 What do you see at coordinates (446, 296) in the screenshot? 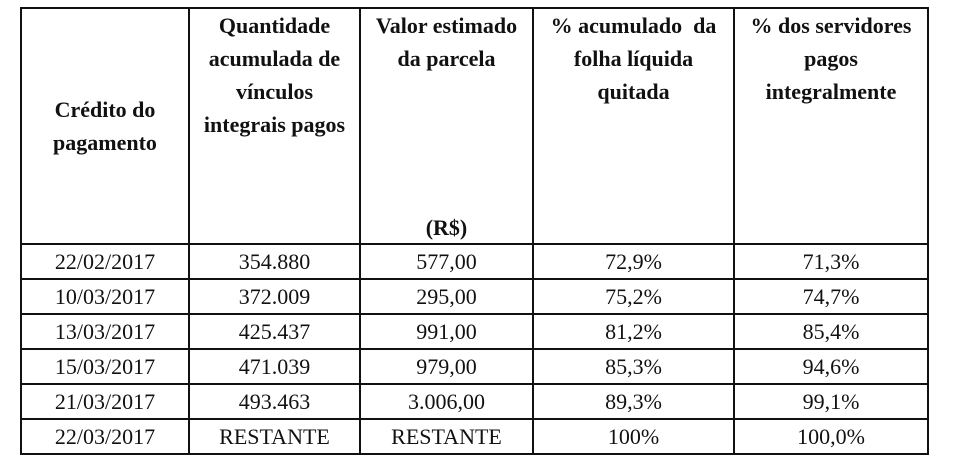
I see `value-cell: 295,00` at bounding box center [446, 296].